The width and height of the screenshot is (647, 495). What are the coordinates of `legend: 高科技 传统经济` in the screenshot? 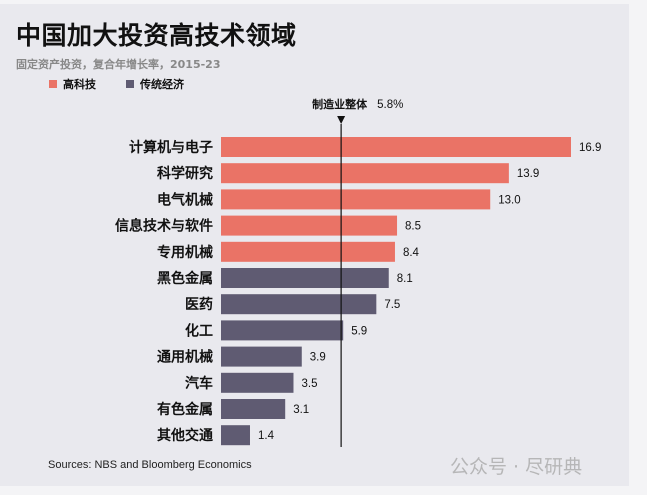 It's located at (116, 84).